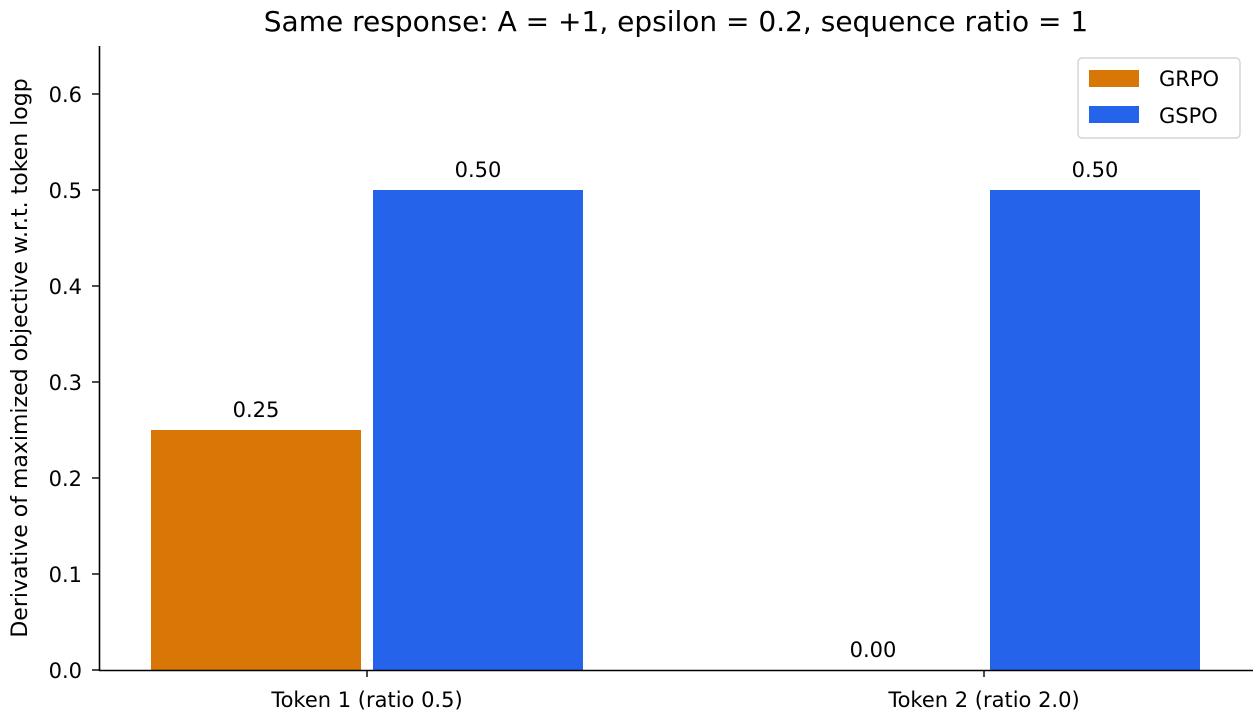 Image resolution: width=1260 pixels, height=720 pixels. What do you see at coordinates (1188, 116) in the screenshot?
I see `legend-label-gspo: GSPO` at bounding box center [1188, 116].